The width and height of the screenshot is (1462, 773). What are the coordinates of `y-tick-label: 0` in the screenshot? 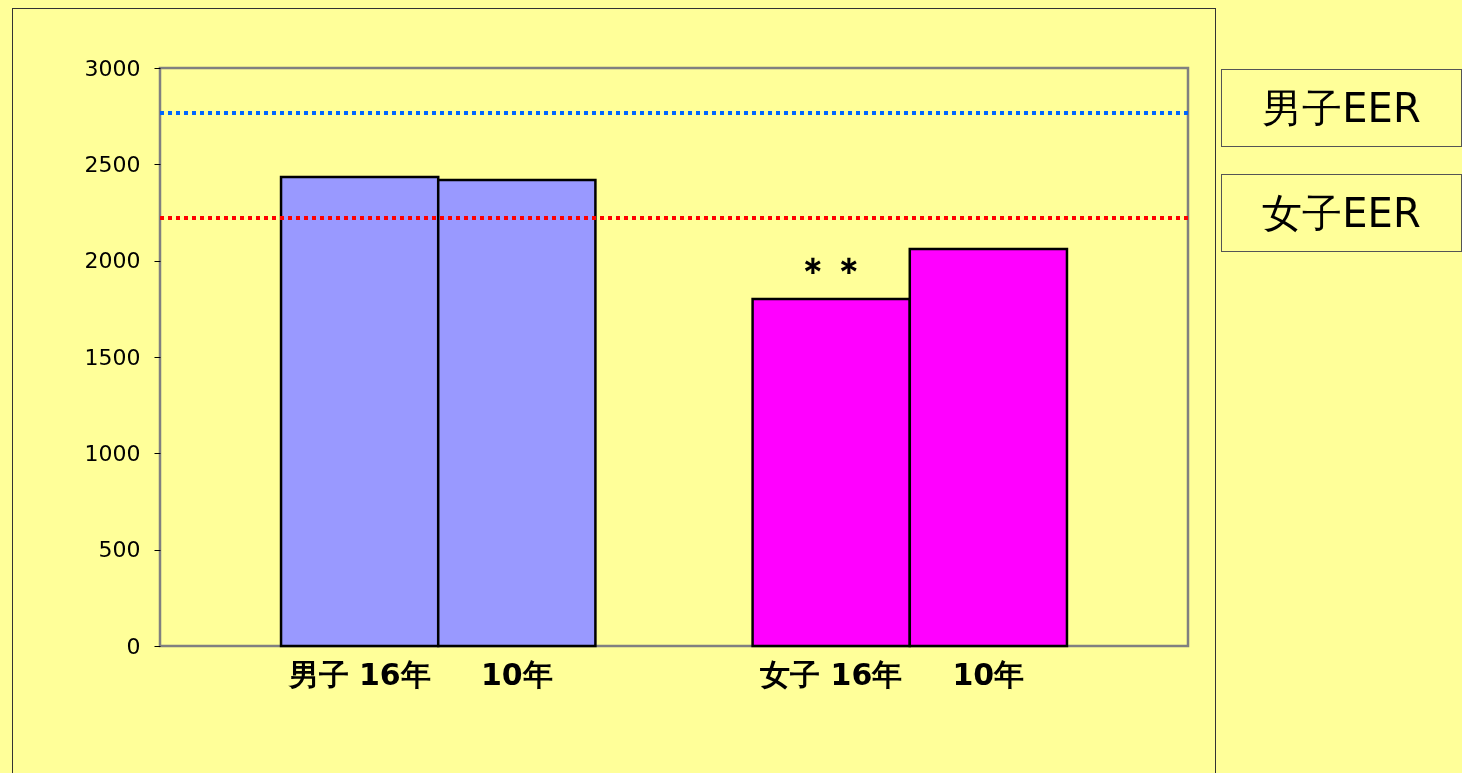 It's located at (133, 646).